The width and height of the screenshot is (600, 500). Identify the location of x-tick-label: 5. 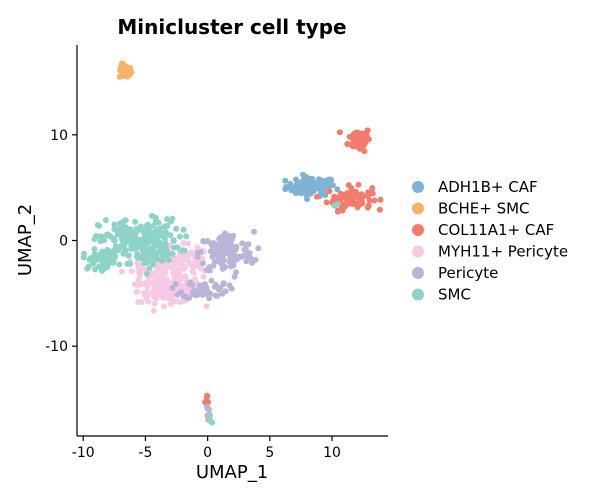
(269, 453).